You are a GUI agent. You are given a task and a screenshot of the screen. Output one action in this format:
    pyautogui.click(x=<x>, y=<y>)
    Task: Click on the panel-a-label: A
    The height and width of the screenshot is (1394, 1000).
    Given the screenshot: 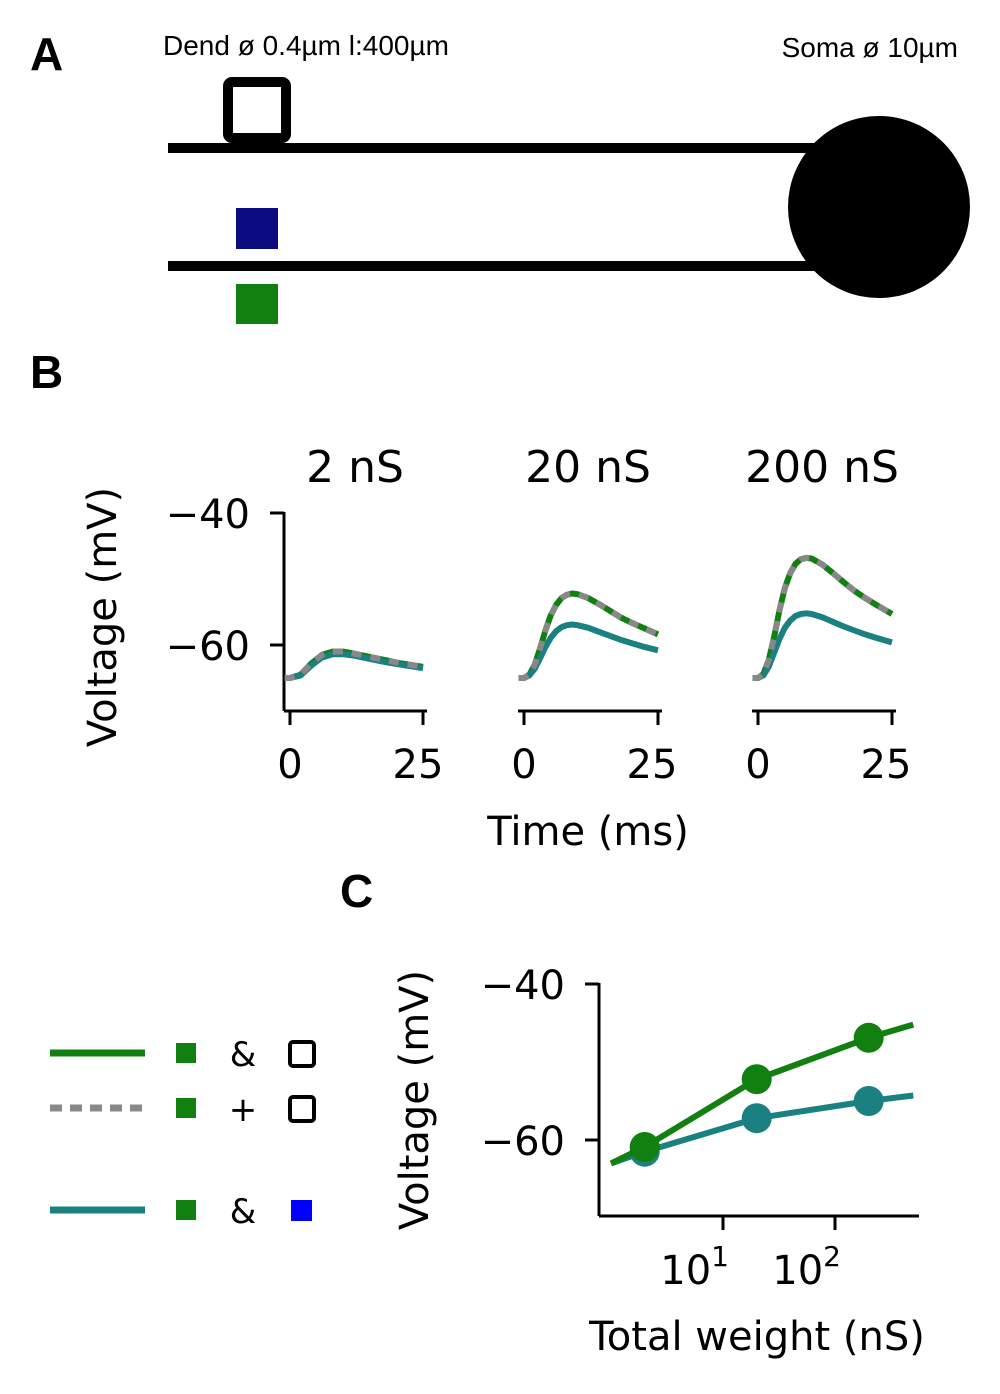 What is the action you would take?
    pyautogui.click(x=46, y=54)
    